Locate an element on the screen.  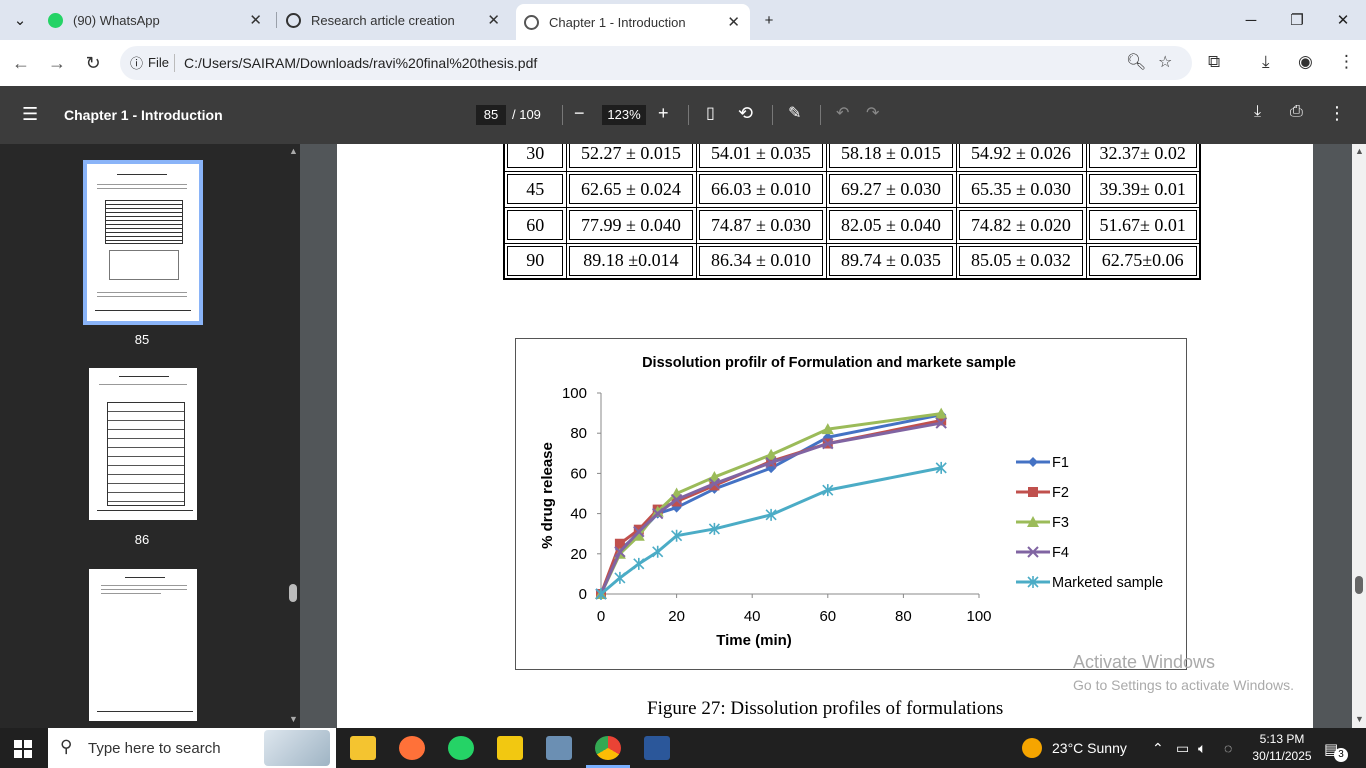
window-close-icon: ✕ is located at coordinates (1343, 20).